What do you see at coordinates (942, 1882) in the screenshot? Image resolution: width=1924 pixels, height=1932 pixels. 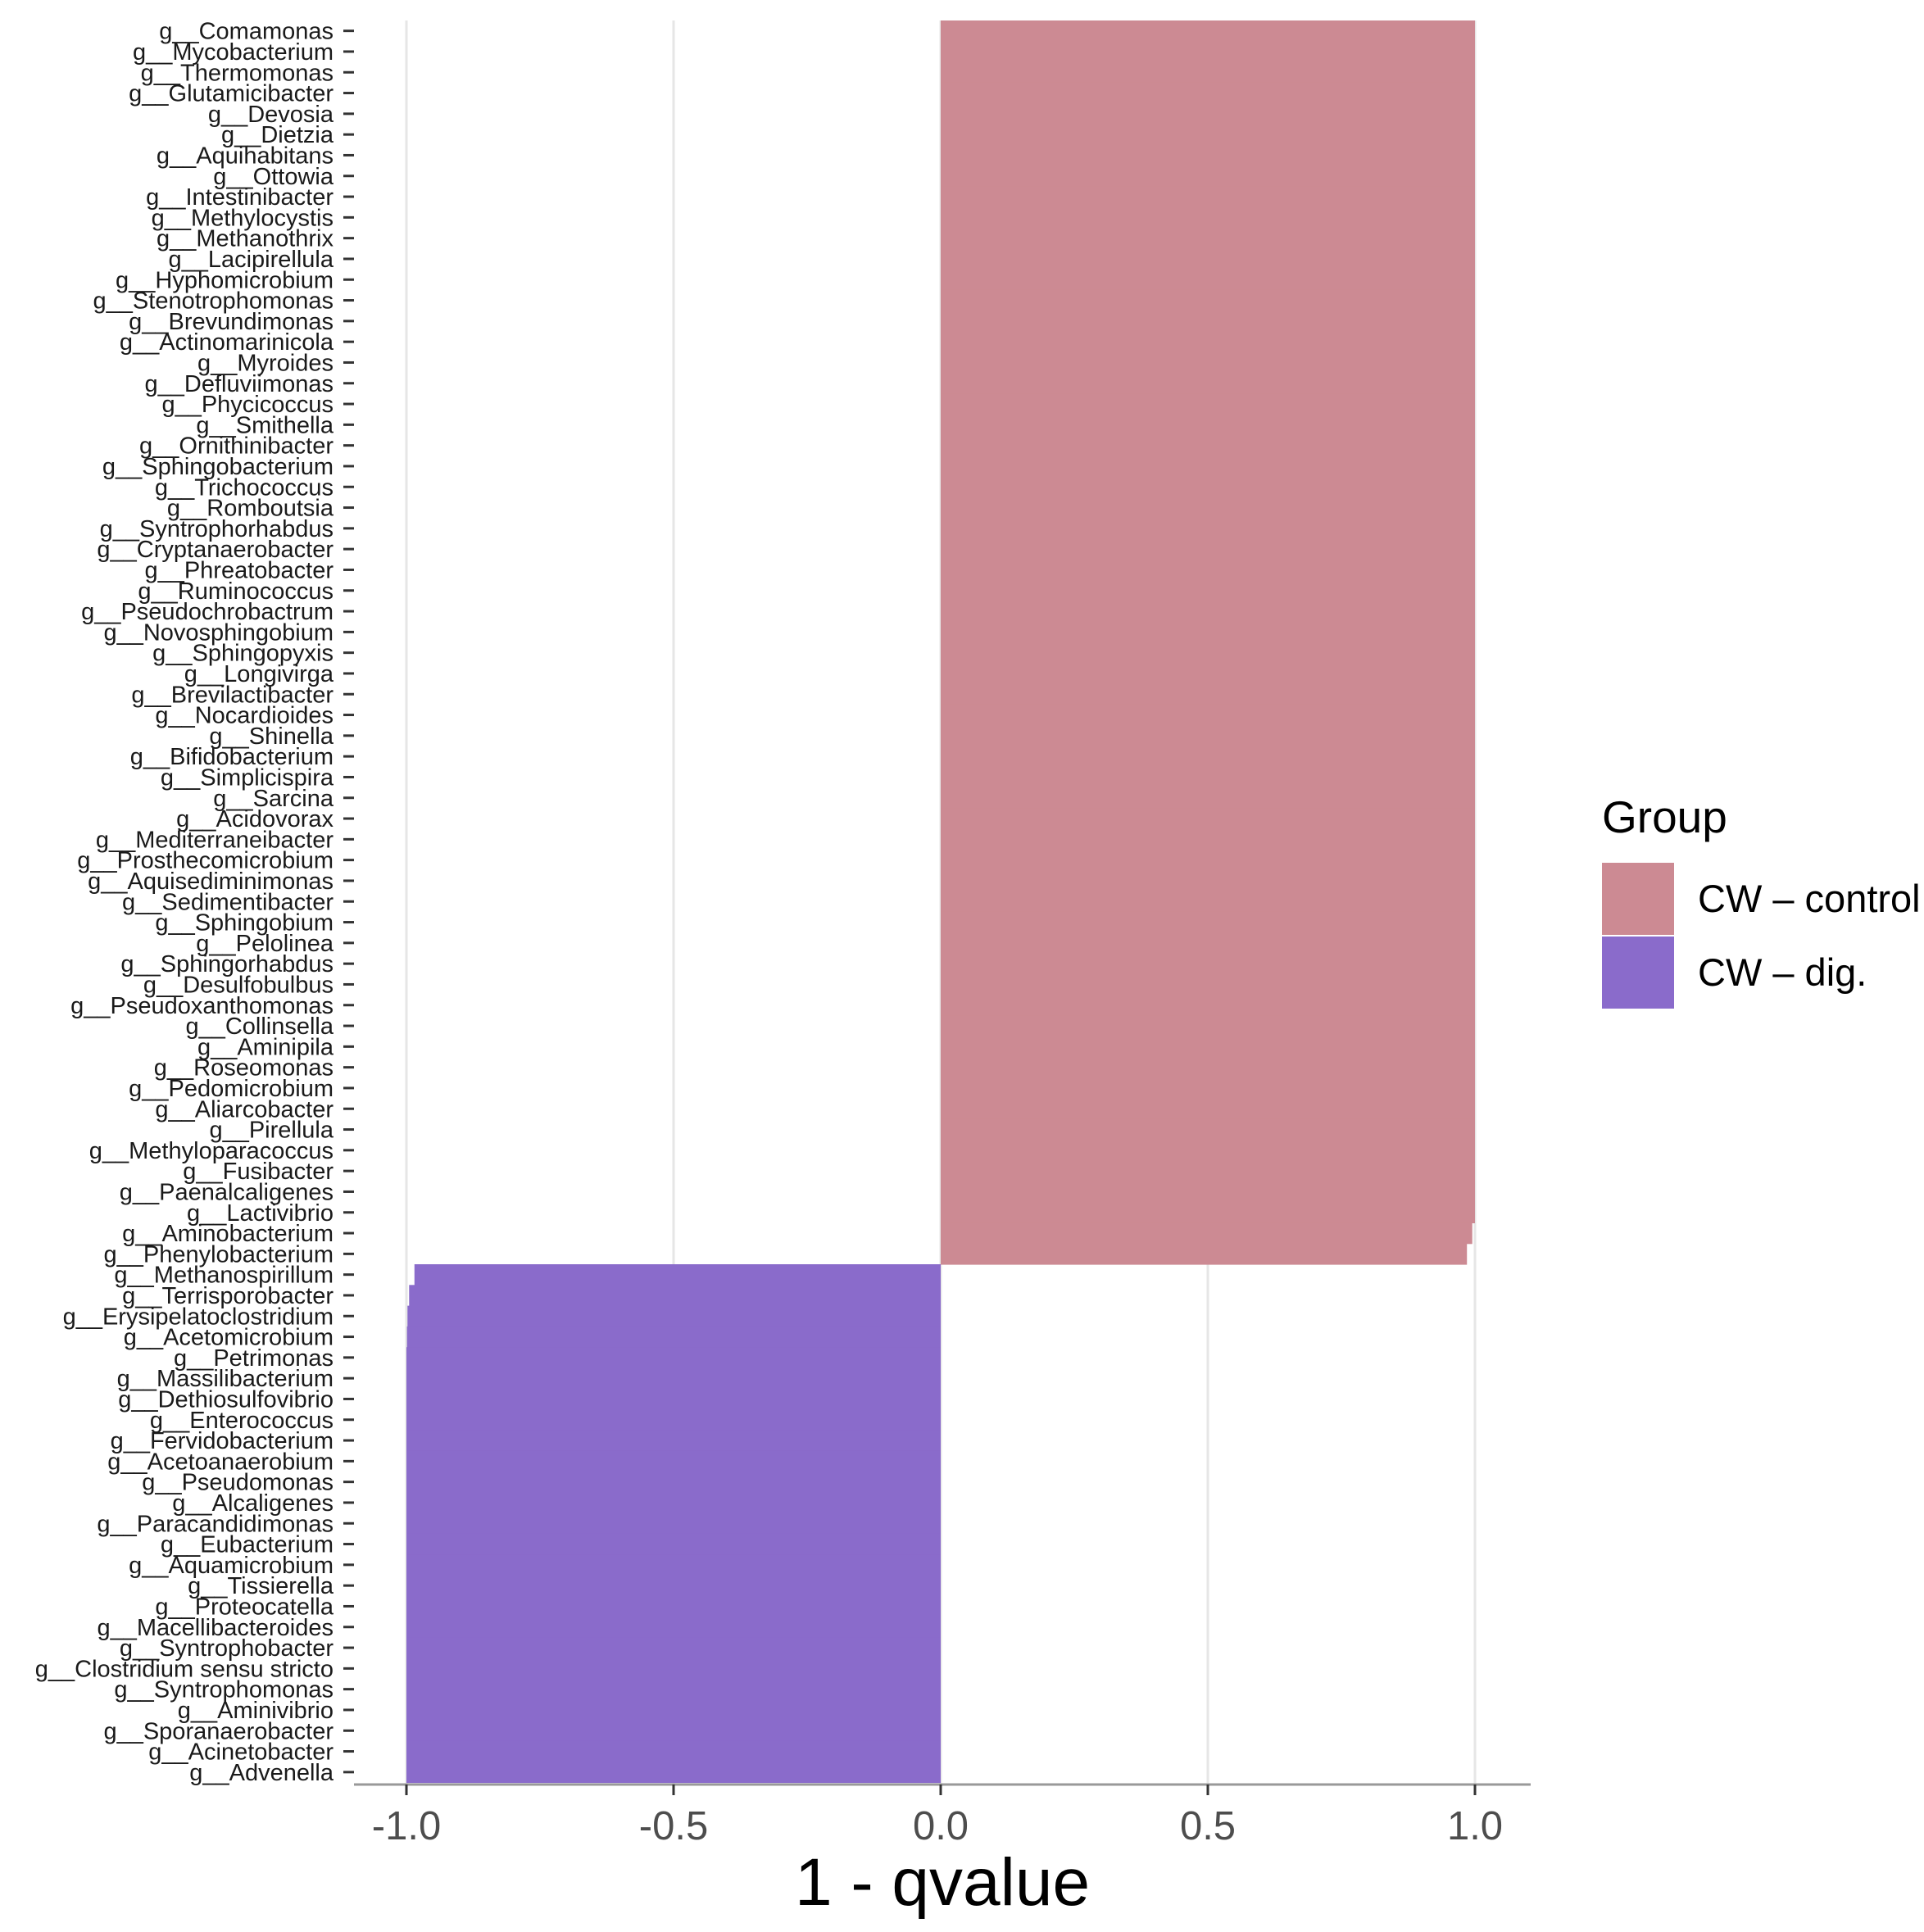 I see `x-axis-label: 1 - qvalue` at bounding box center [942, 1882].